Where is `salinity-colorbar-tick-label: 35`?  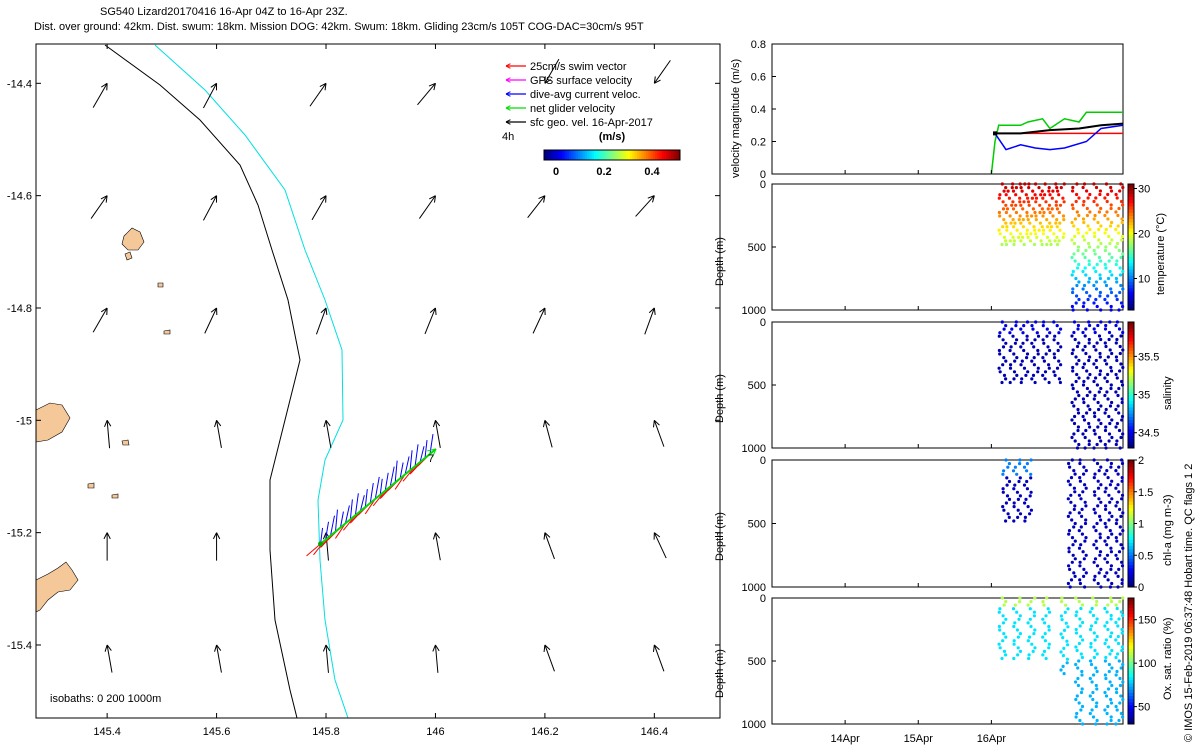
salinity-colorbar-tick-label: 35 is located at coordinates (1144, 396).